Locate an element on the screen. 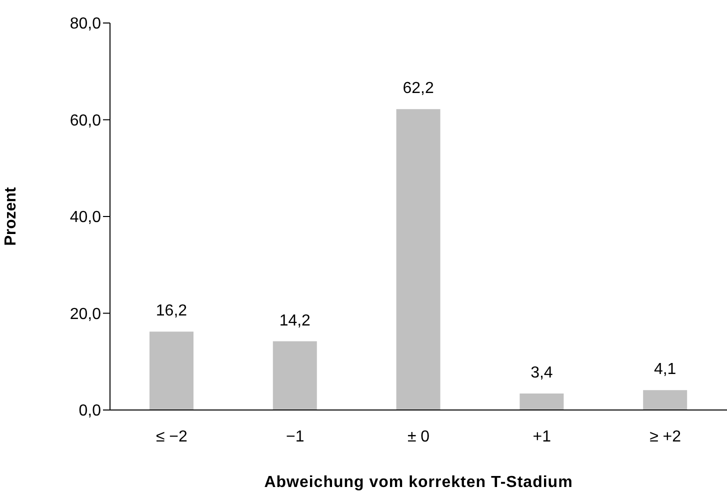  y-tick-label: 40,0 is located at coordinates (86, 217).